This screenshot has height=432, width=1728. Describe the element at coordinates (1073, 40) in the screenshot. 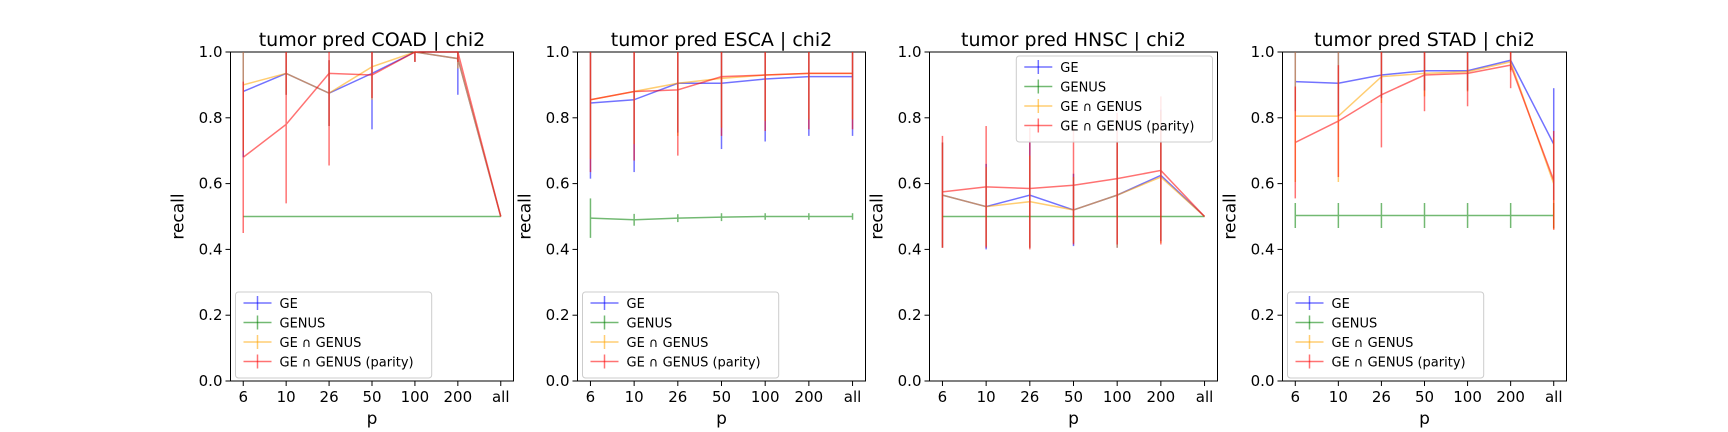

I see `chart-title: tumor pred HNSC | chi2` at that location.